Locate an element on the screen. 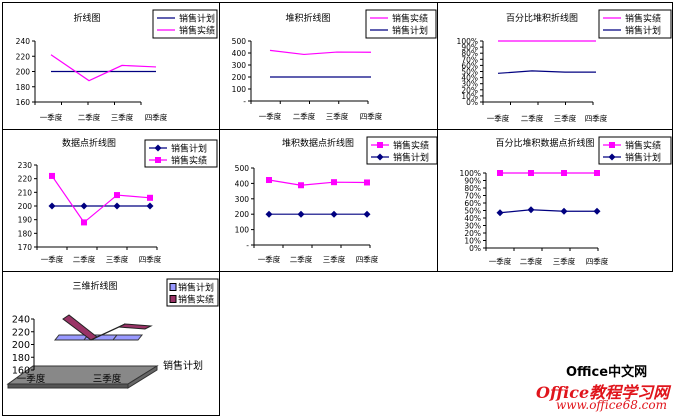 The width and height of the screenshot is (675, 420). chart-title: 三维折线图 is located at coordinates (94, 286).